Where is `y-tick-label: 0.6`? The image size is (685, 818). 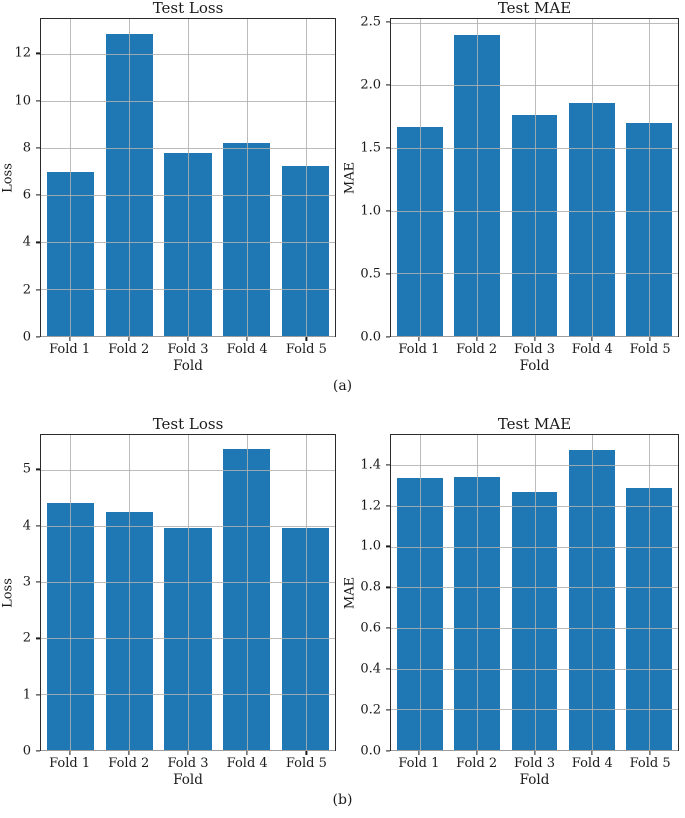
y-tick-label: 0.6 is located at coordinates (370, 628).